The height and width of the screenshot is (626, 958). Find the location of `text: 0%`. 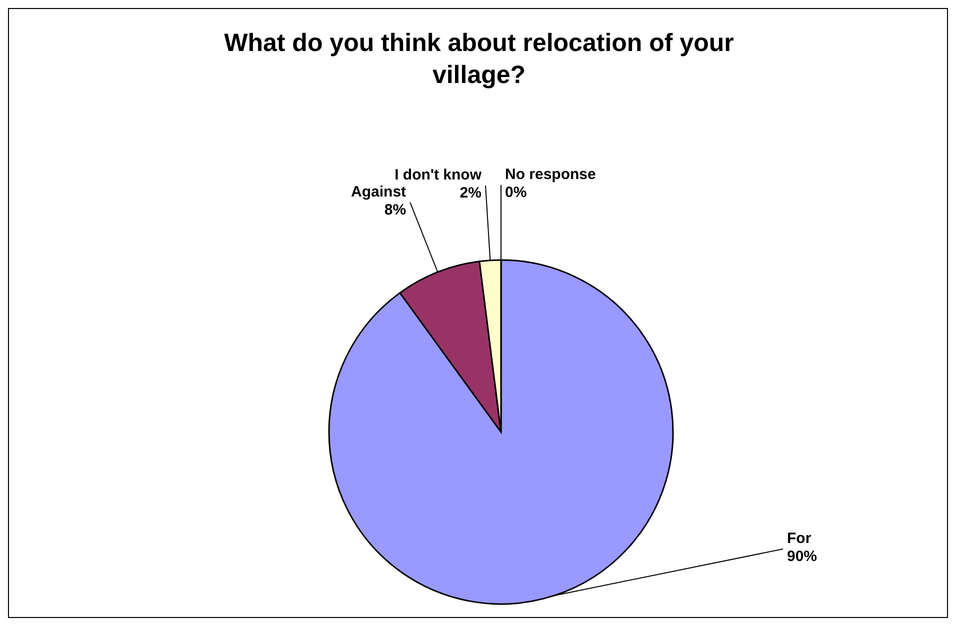

text: 0% is located at coordinates (516, 192).